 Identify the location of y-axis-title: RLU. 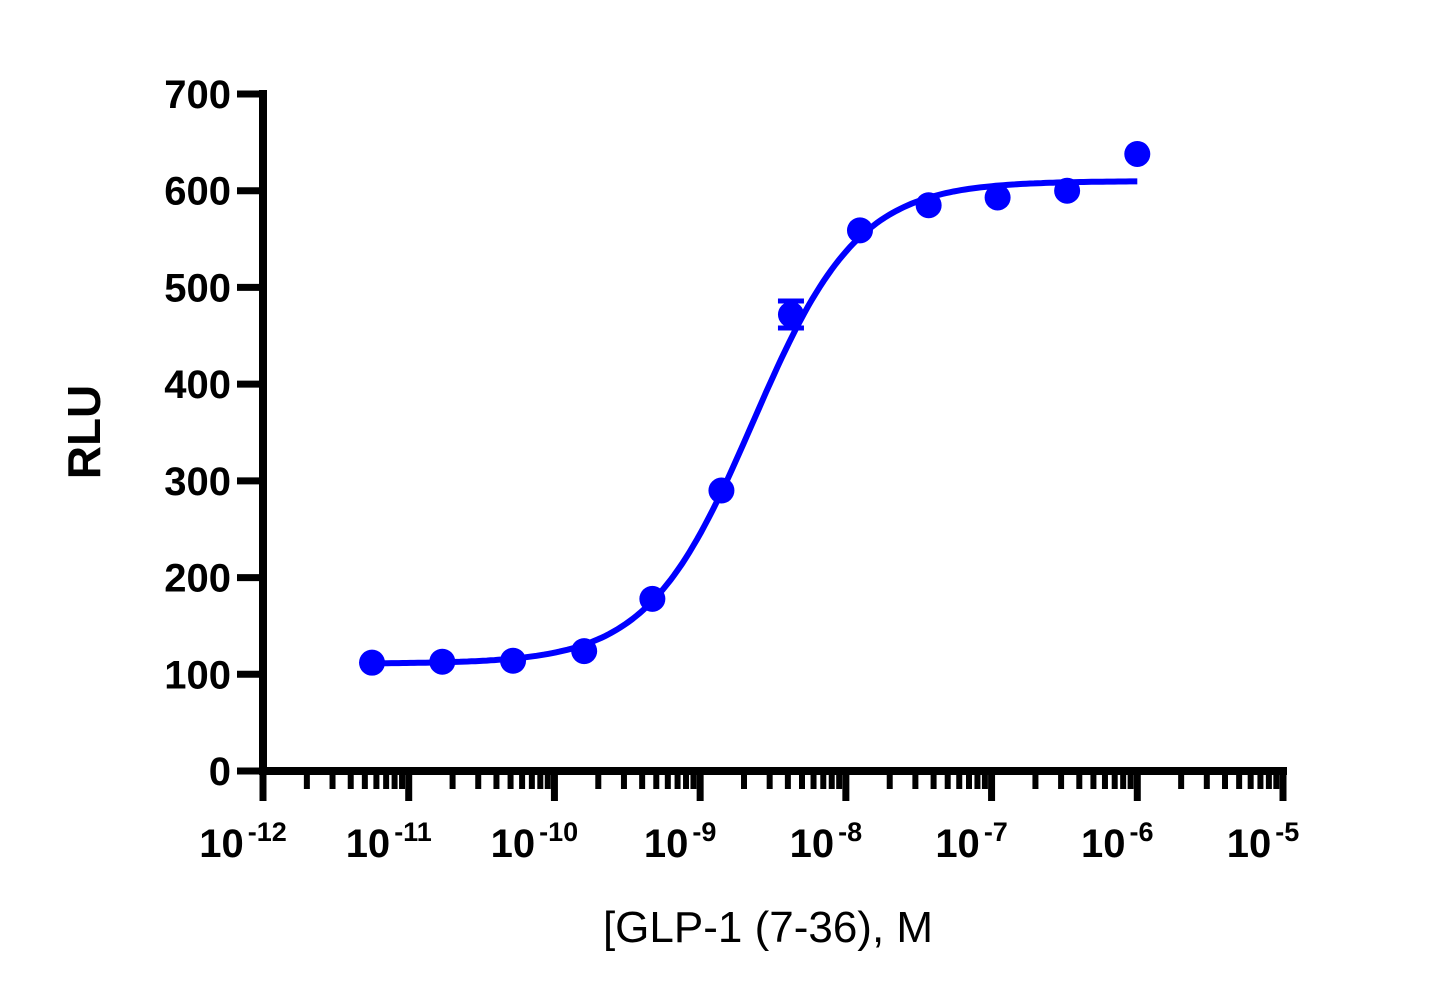
(84, 432).